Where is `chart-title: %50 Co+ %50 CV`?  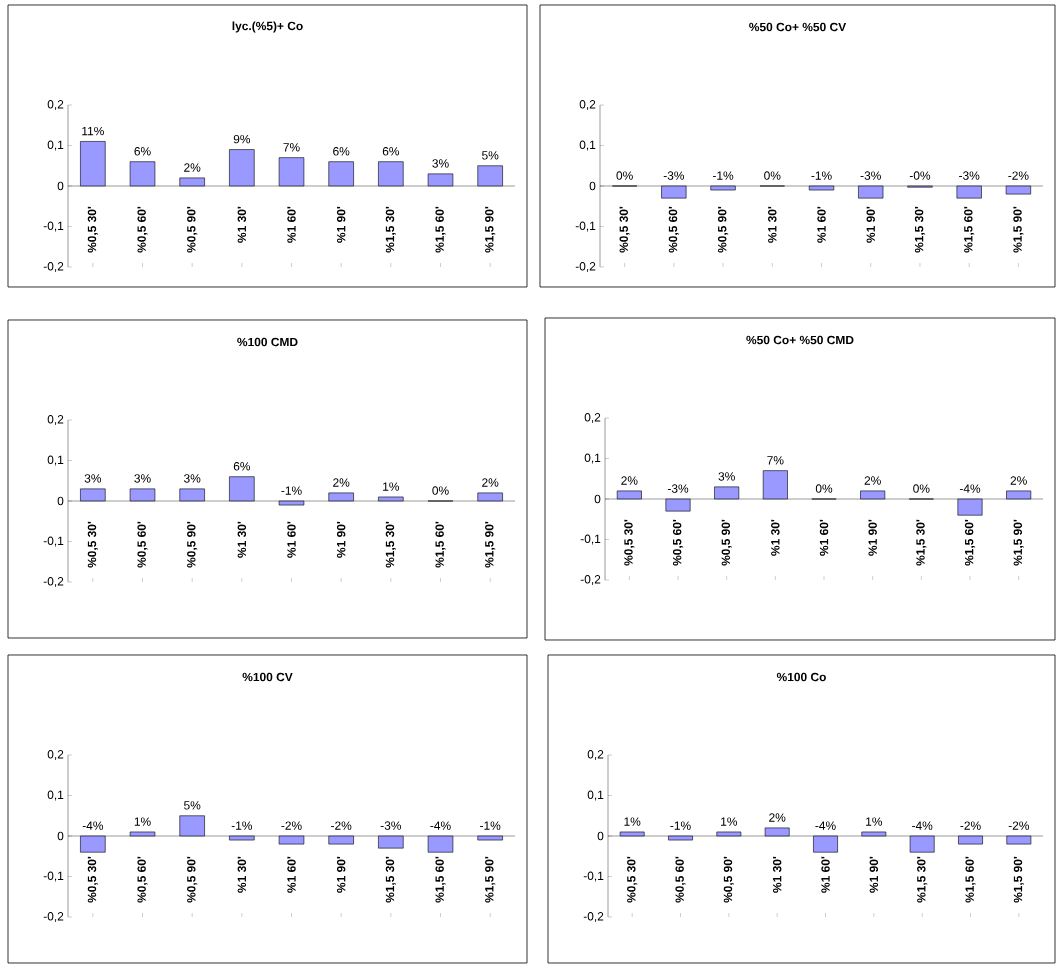
chart-title: %50 Co+ %50 CV is located at coordinates (798, 27).